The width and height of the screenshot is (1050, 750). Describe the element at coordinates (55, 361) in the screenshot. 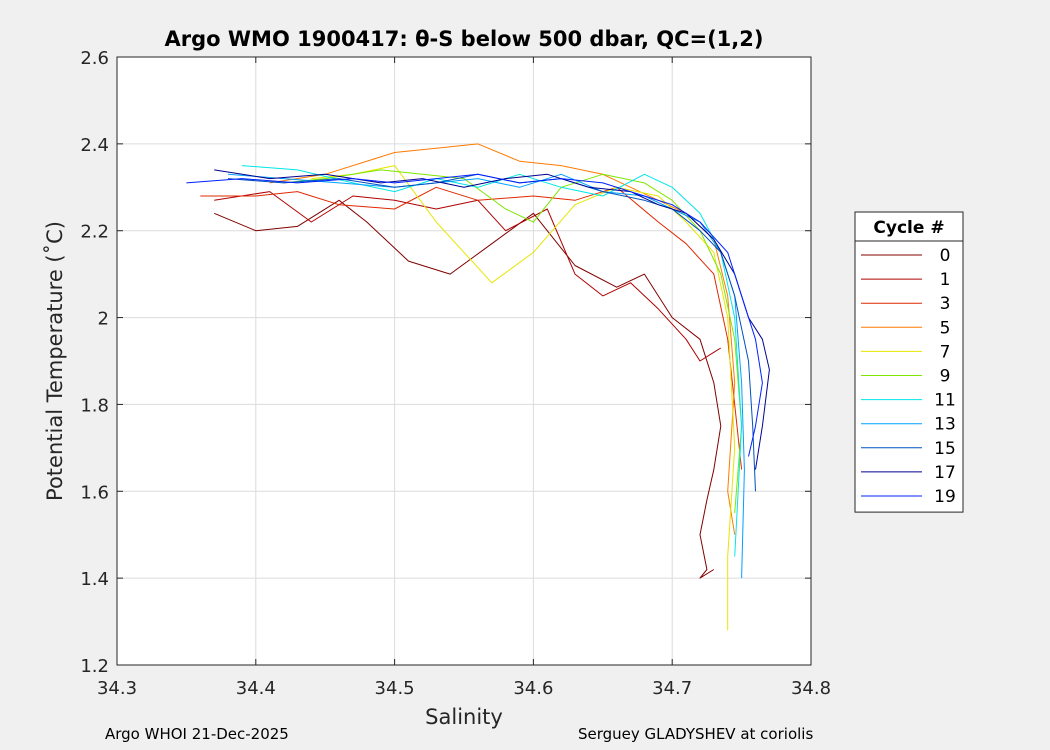

I see `y-axis-label: Potential Temperature (˚C)` at that location.